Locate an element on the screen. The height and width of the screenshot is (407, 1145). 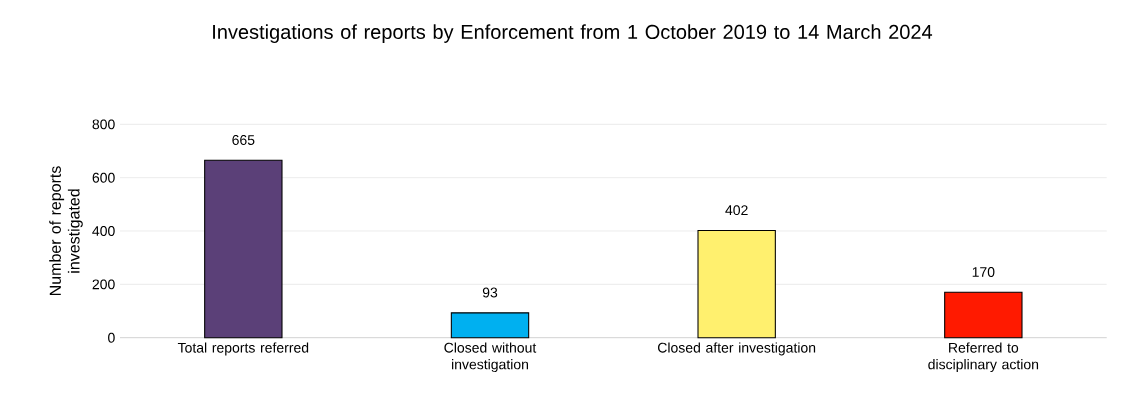
y-tick-label: 200 is located at coordinates (103, 284).